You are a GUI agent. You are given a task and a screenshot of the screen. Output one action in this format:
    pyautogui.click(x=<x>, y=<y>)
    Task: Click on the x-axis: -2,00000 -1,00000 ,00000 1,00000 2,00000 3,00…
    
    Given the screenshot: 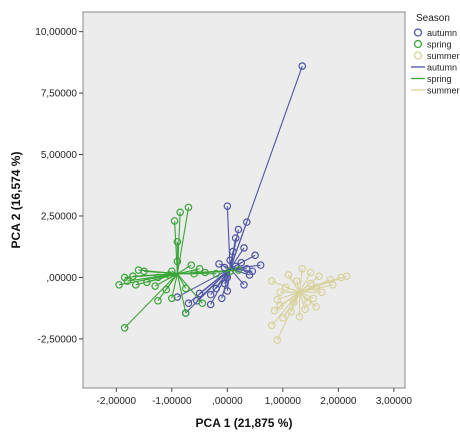 What is the action you would take?
    pyautogui.click(x=255, y=397)
    